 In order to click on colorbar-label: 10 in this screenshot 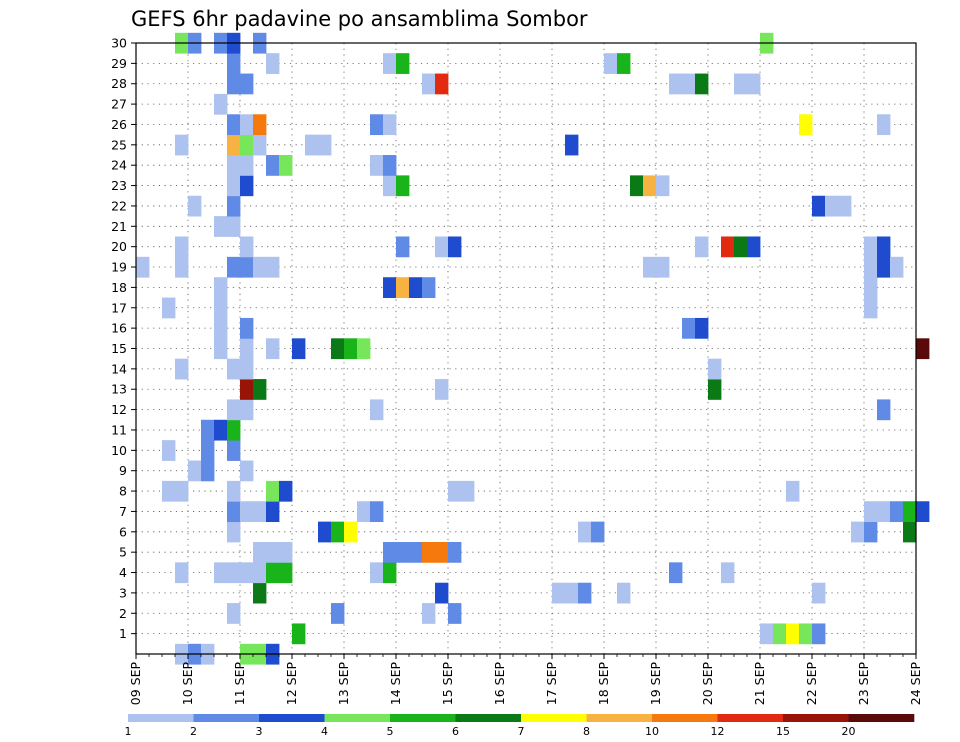, I will do `click(652, 731)`.